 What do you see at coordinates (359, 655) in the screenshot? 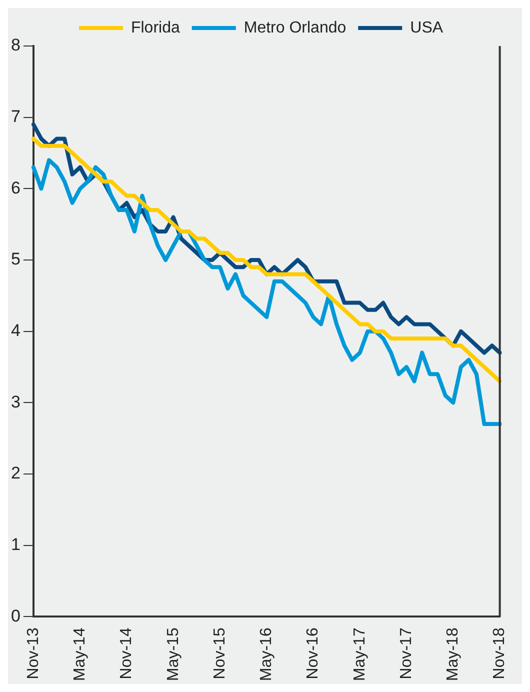
I see `x-tick-label: May-17` at bounding box center [359, 655].